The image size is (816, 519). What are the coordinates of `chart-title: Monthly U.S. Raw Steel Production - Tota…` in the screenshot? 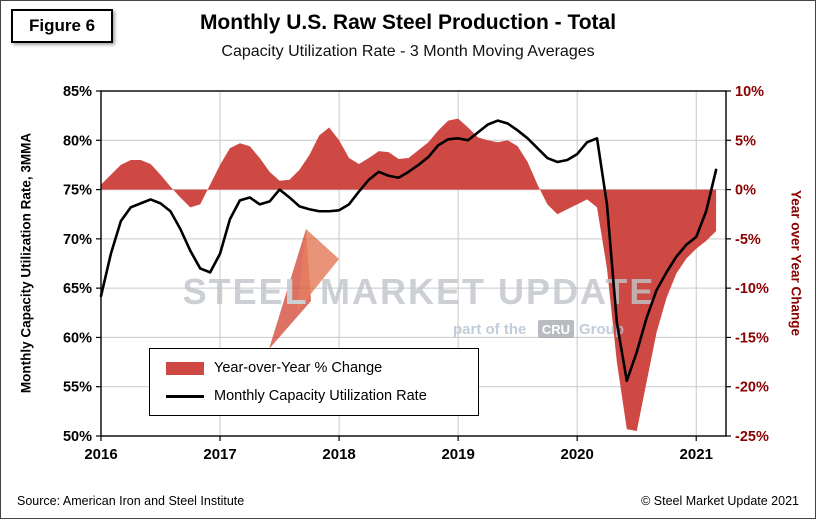 It's located at (408, 22).